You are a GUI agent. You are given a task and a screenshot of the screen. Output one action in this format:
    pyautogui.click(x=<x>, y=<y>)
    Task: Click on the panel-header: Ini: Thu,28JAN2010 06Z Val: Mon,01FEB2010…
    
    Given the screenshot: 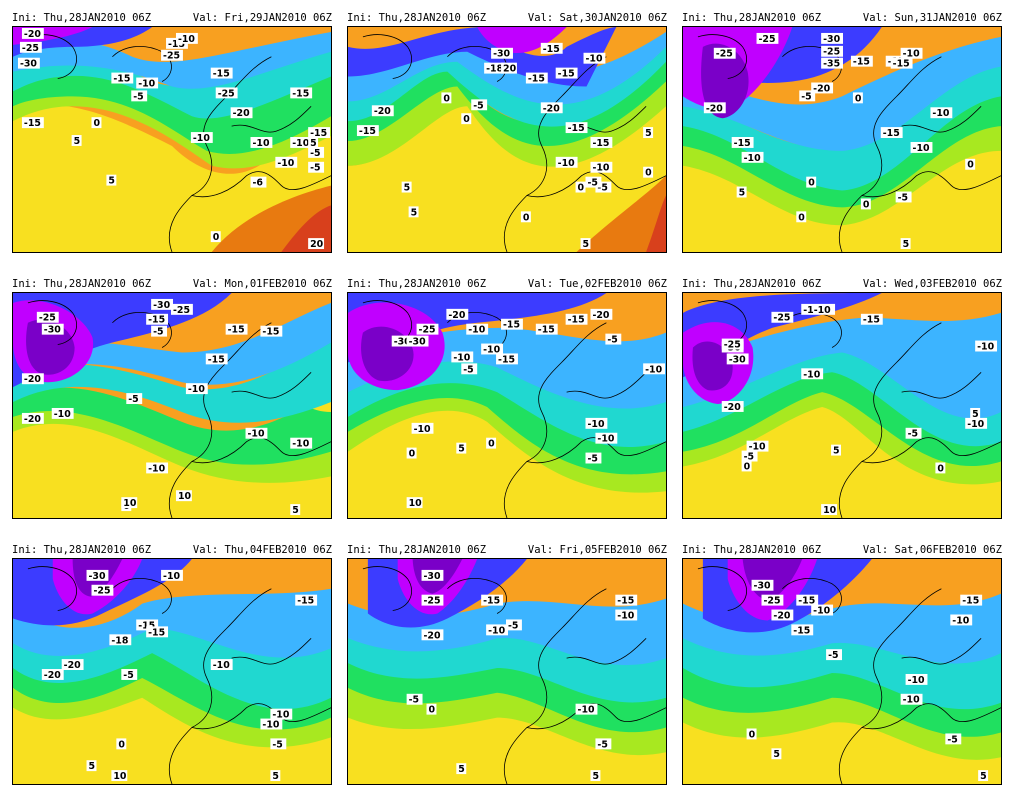 What is the action you would take?
    pyautogui.click(x=172, y=284)
    